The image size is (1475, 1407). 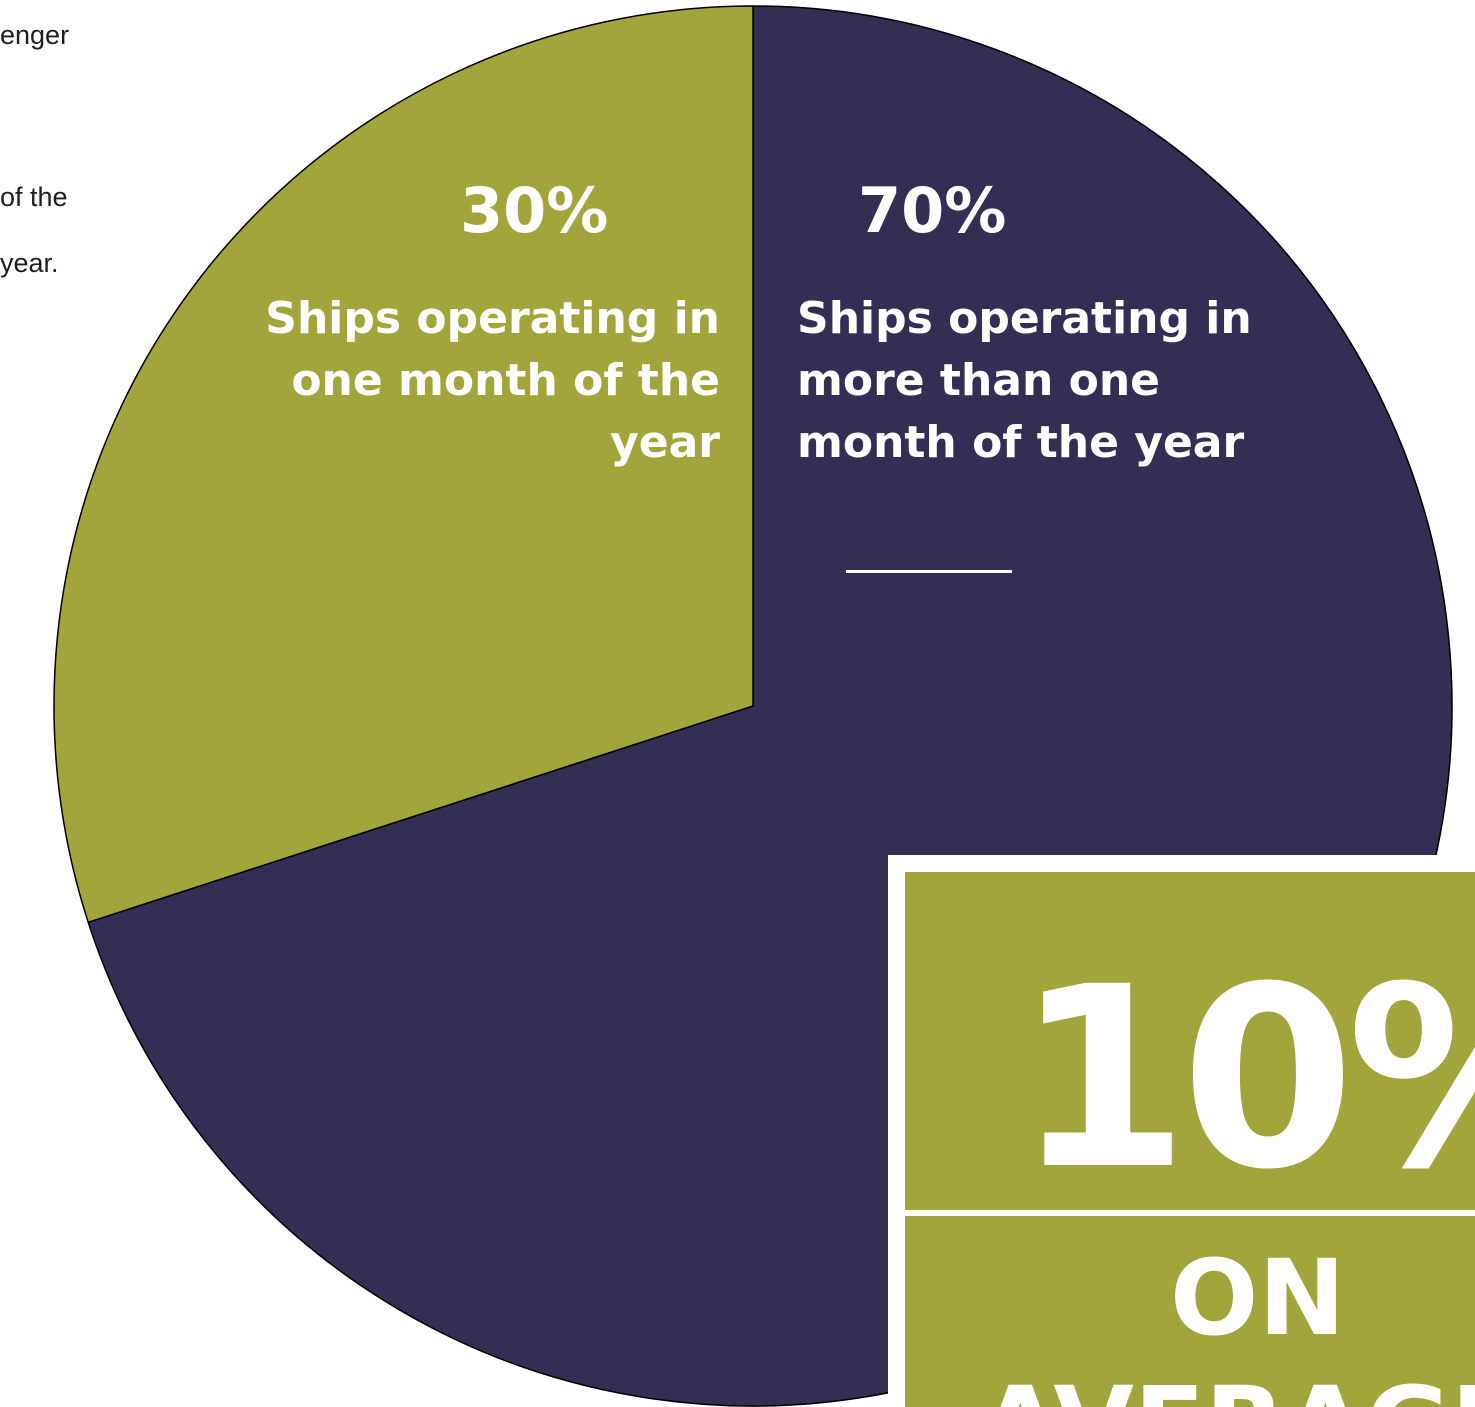 What do you see at coordinates (534, 210) in the screenshot?
I see `slice-value-label-one-month: 30%` at bounding box center [534, 210].